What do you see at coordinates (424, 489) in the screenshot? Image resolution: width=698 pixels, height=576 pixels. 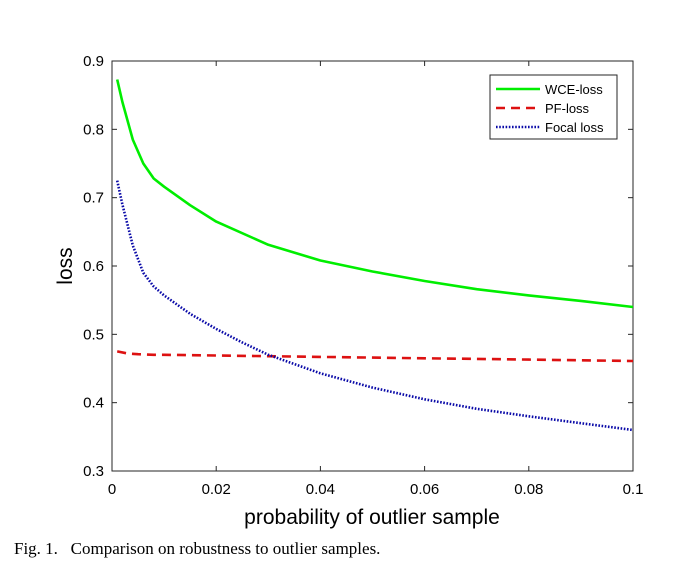 I see `x-tick-label: 0.06` at bounding box center [424, 489].